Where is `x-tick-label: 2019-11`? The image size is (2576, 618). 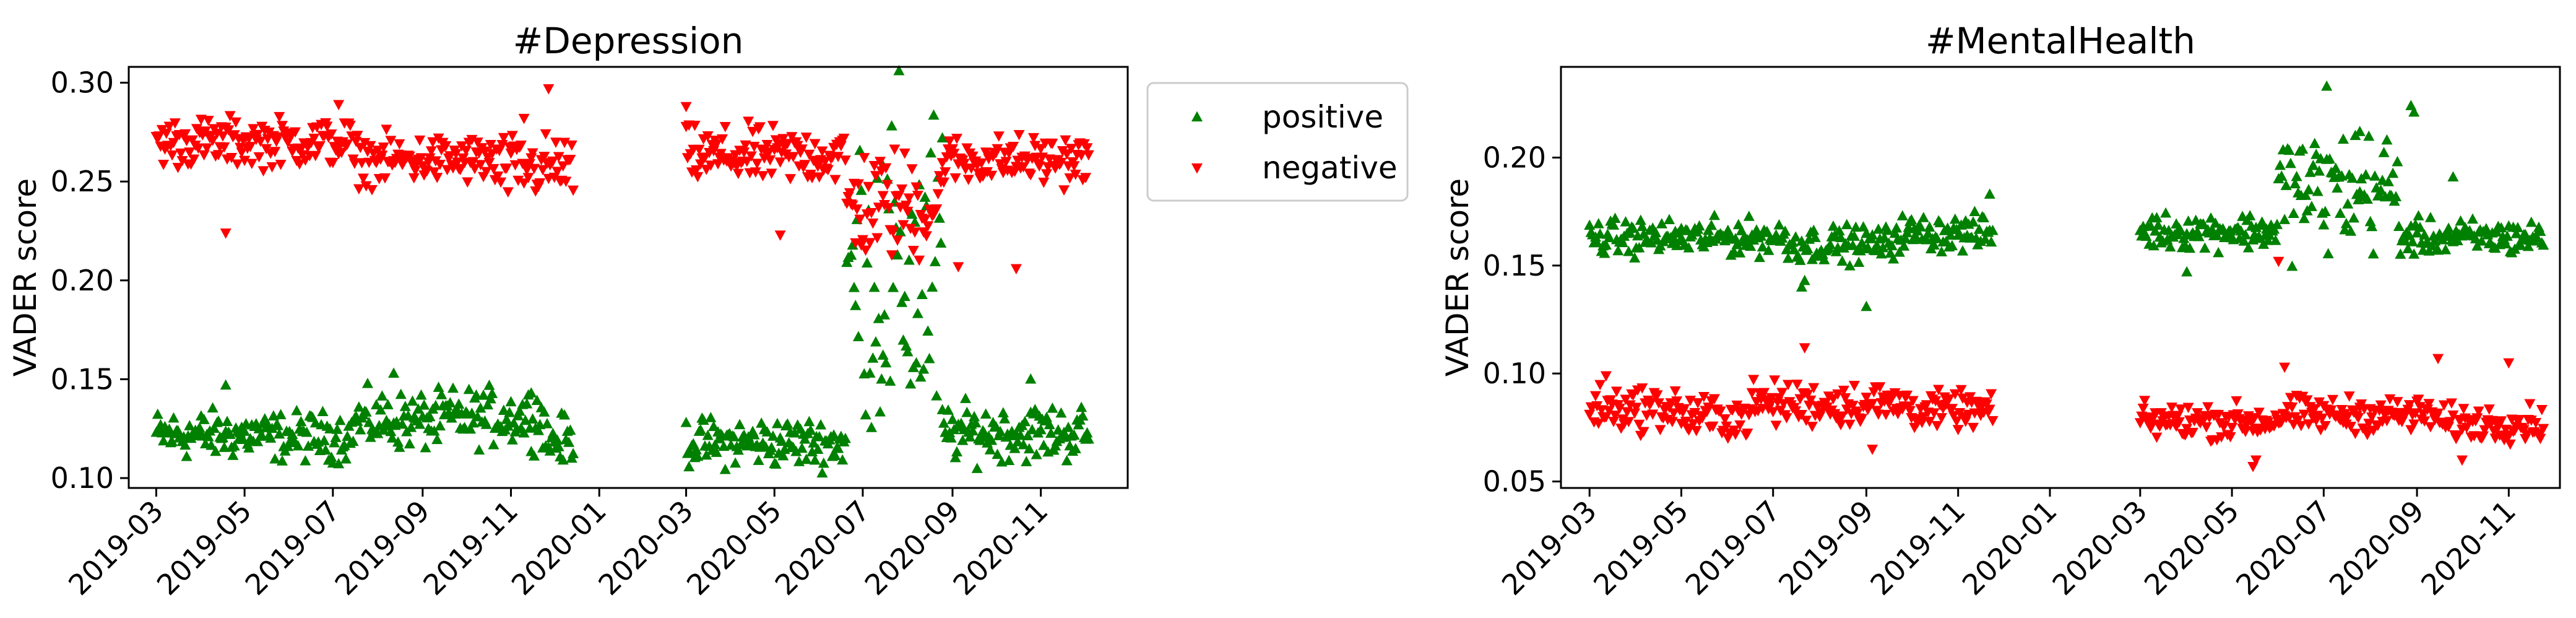 x-tick-label: 2019-11 is located at coordinates (1917, 548).